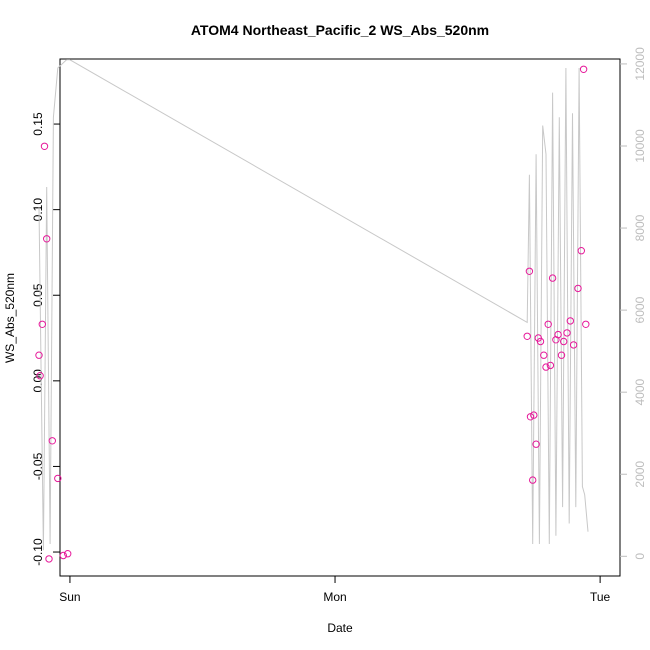 This screenshot has width=650, height=650. Describe the element at coordinates (38, 381) in the screenshot. I see `y-tick-label: 0.00` at that location.